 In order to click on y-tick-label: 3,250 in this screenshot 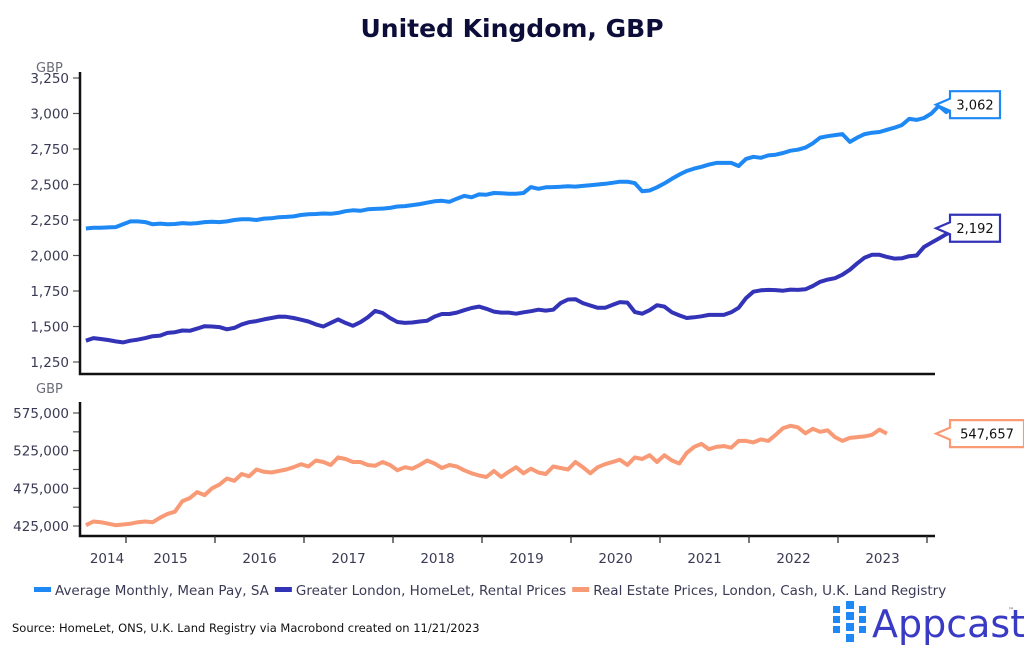, I will do `click(49, 79)`.